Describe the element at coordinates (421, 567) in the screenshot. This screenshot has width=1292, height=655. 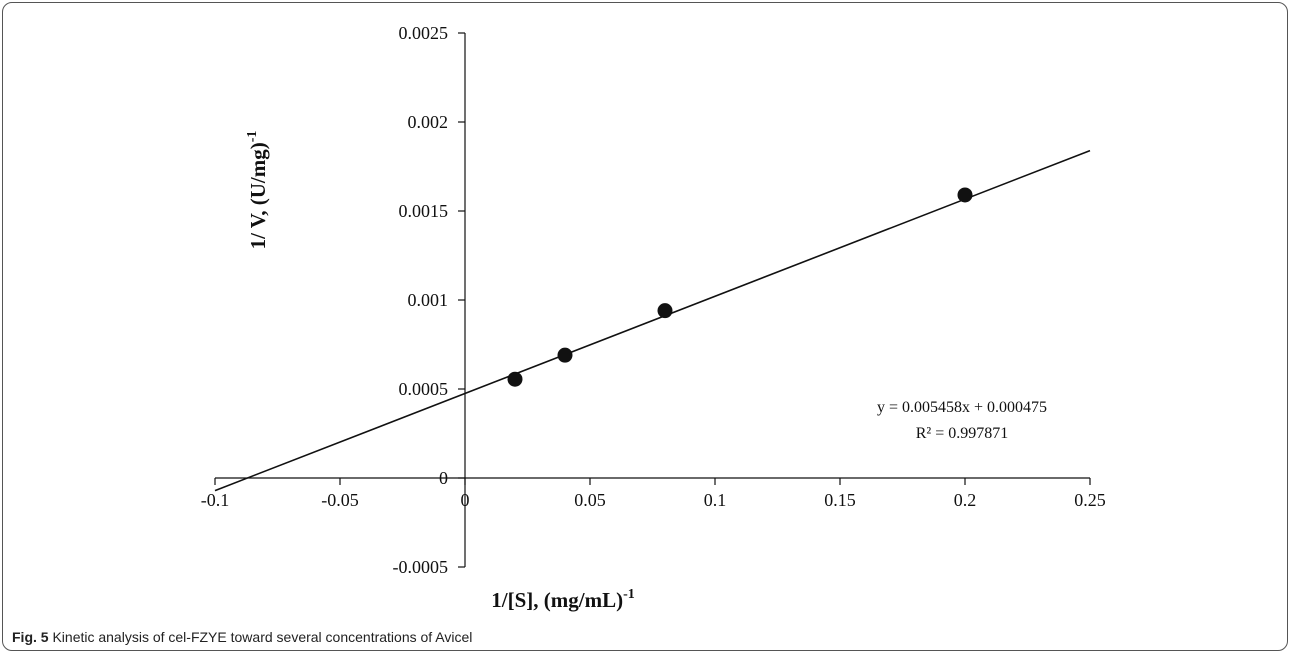
I see `y-tick-label: -0.0005` at that location.